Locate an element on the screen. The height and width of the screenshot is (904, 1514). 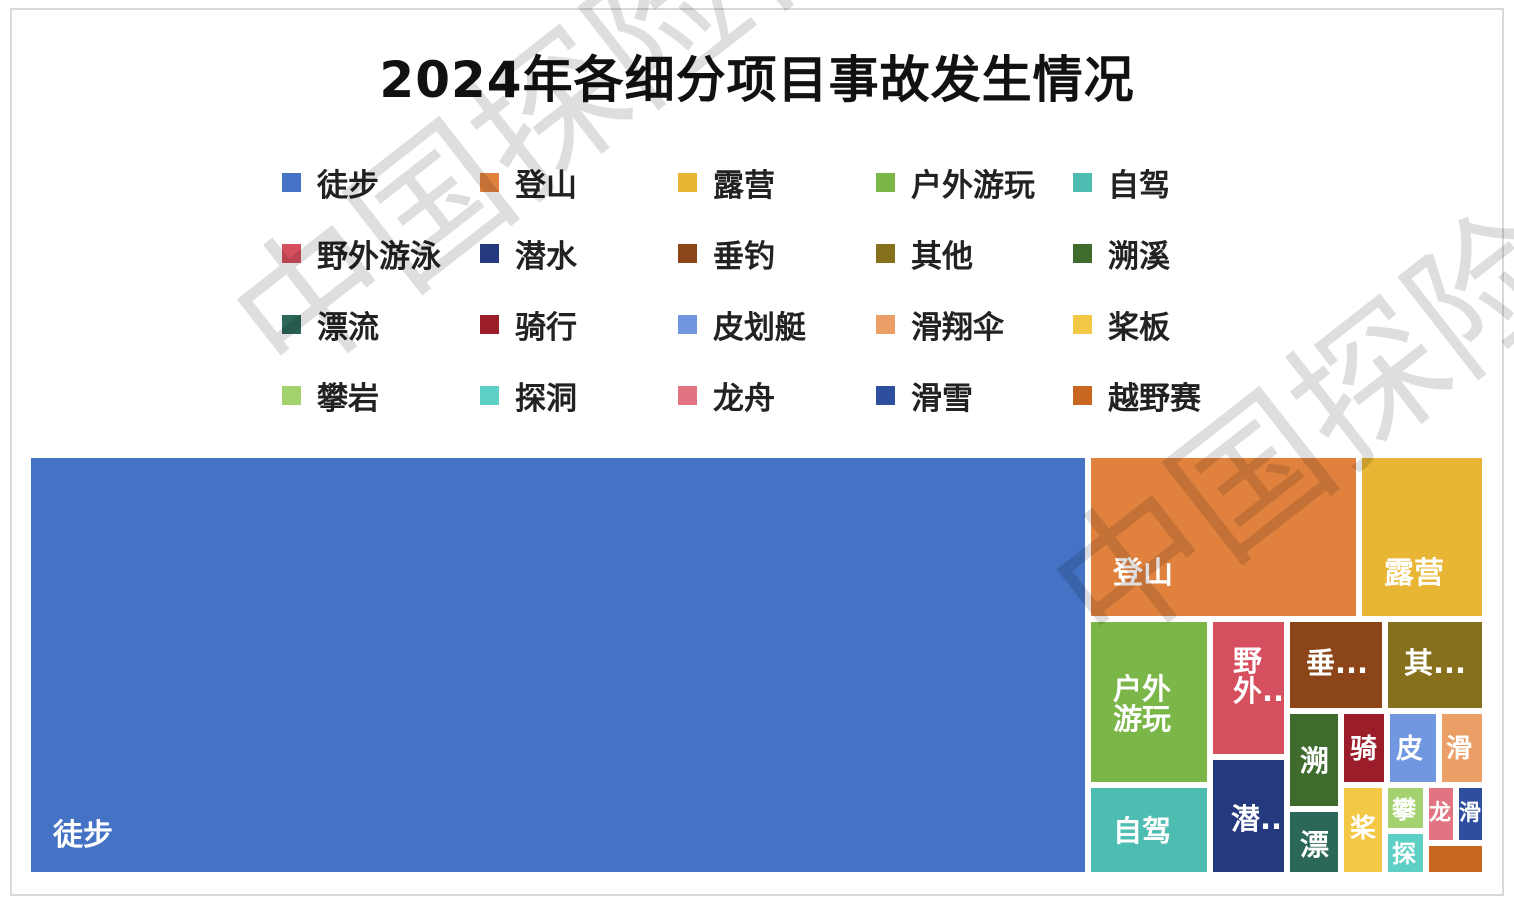
legend-label: 探洞 is located at coordinates (546, 398).